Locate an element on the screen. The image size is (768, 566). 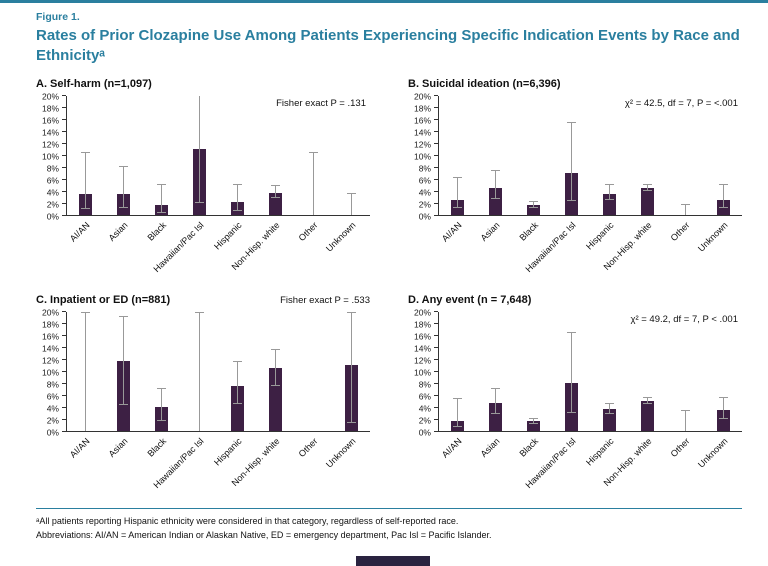
stat-annotation: Fisher exact P = .131 is located at coordinates (321, 103).